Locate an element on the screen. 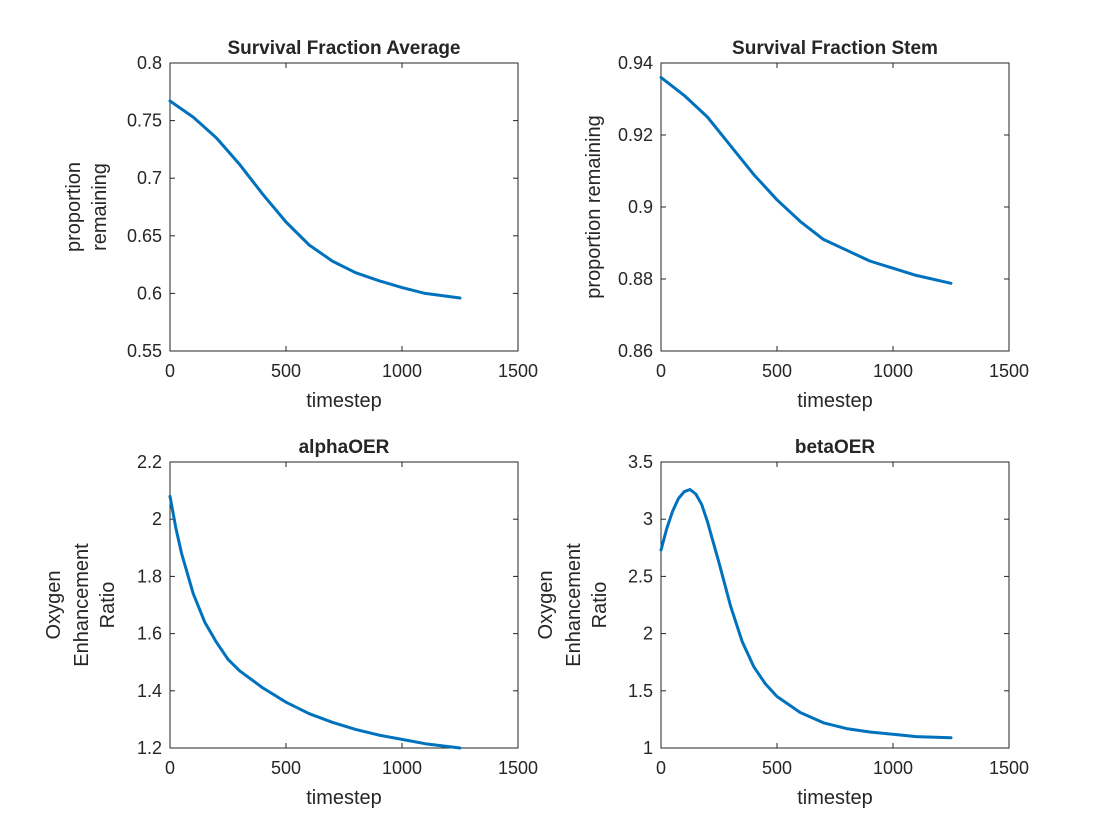 The image size is (1120, 840). y-tick-label: 0.94 is located at coordinates (635, 63).